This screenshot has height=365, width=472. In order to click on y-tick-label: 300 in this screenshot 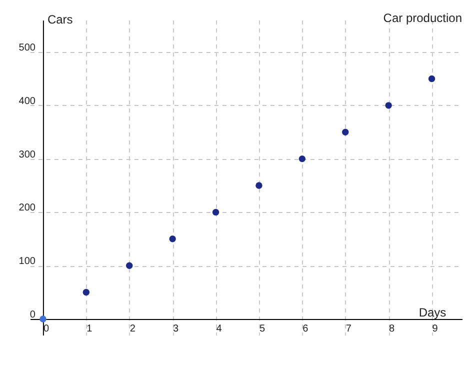, I will do `click(27, 154)`.